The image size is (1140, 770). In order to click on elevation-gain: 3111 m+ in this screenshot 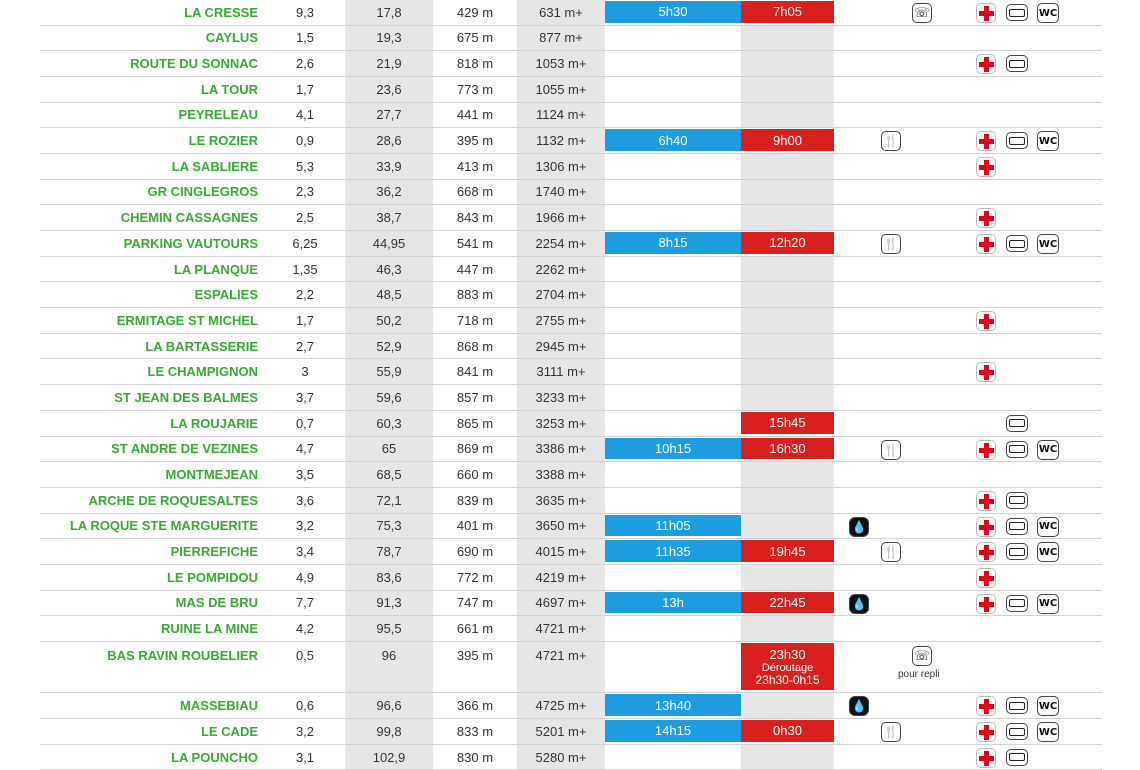, I will do `click(561, 372)`.